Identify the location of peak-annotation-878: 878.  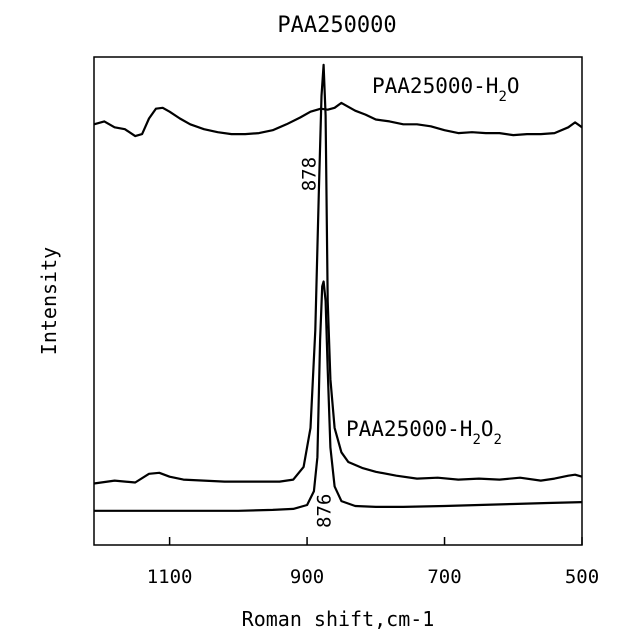
(309, 174).